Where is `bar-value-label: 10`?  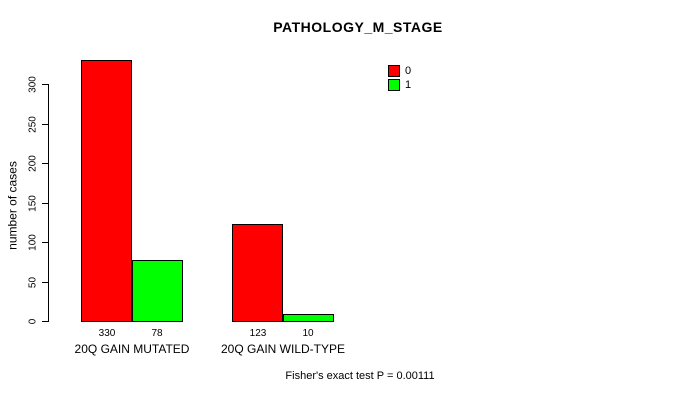
bar-value-label: 10 is located at coordinates (308, 333).